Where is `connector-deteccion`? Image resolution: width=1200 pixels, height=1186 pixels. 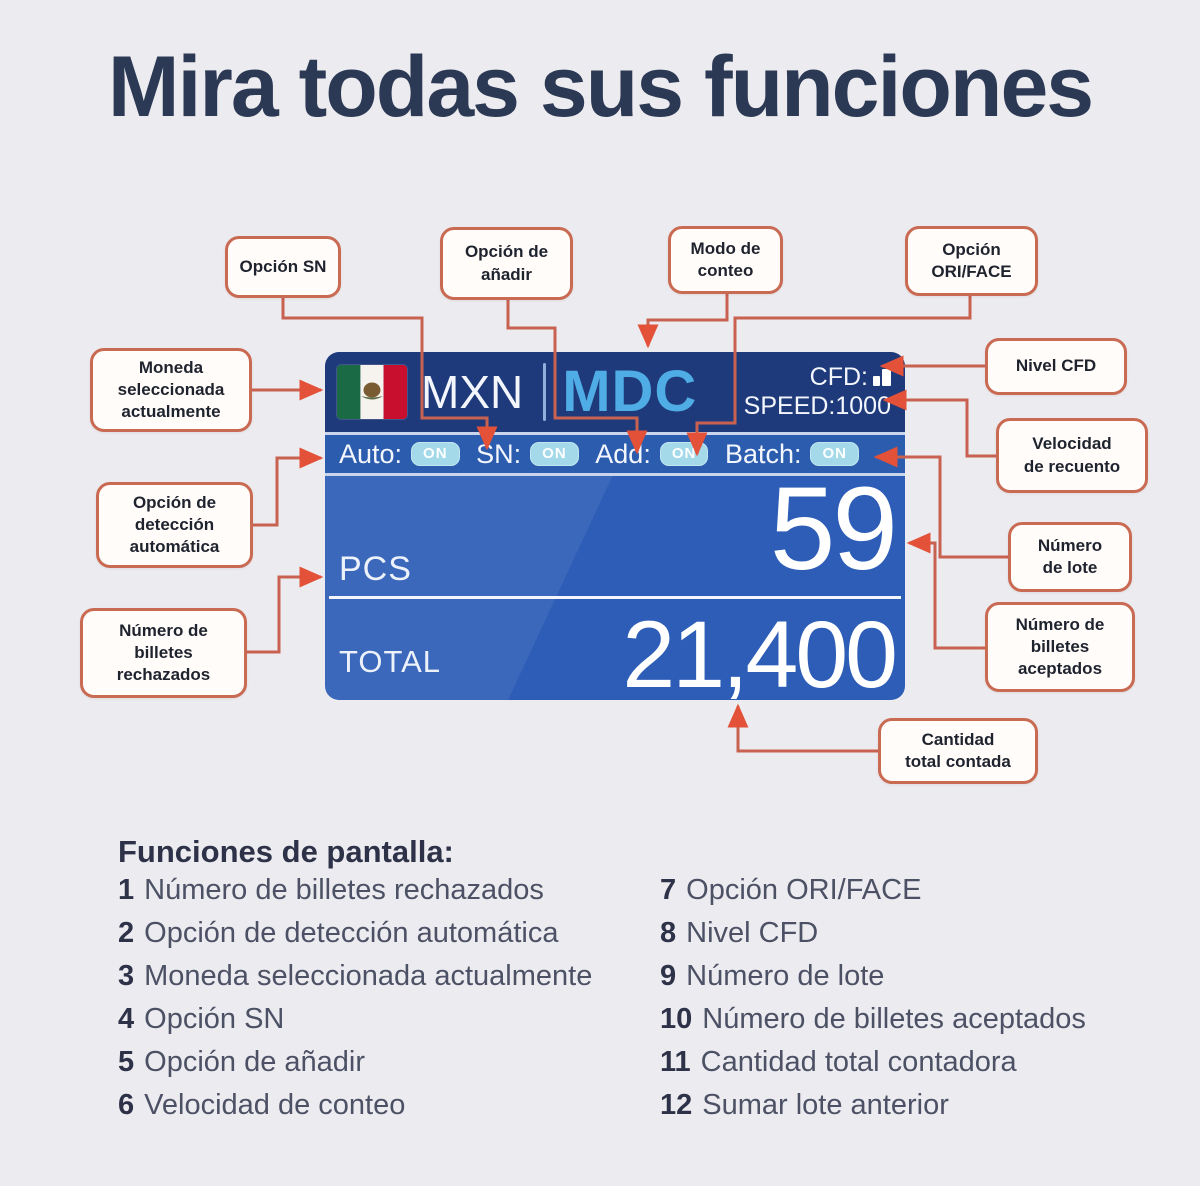 connector-deteccion is located at coordinates (288, 487).